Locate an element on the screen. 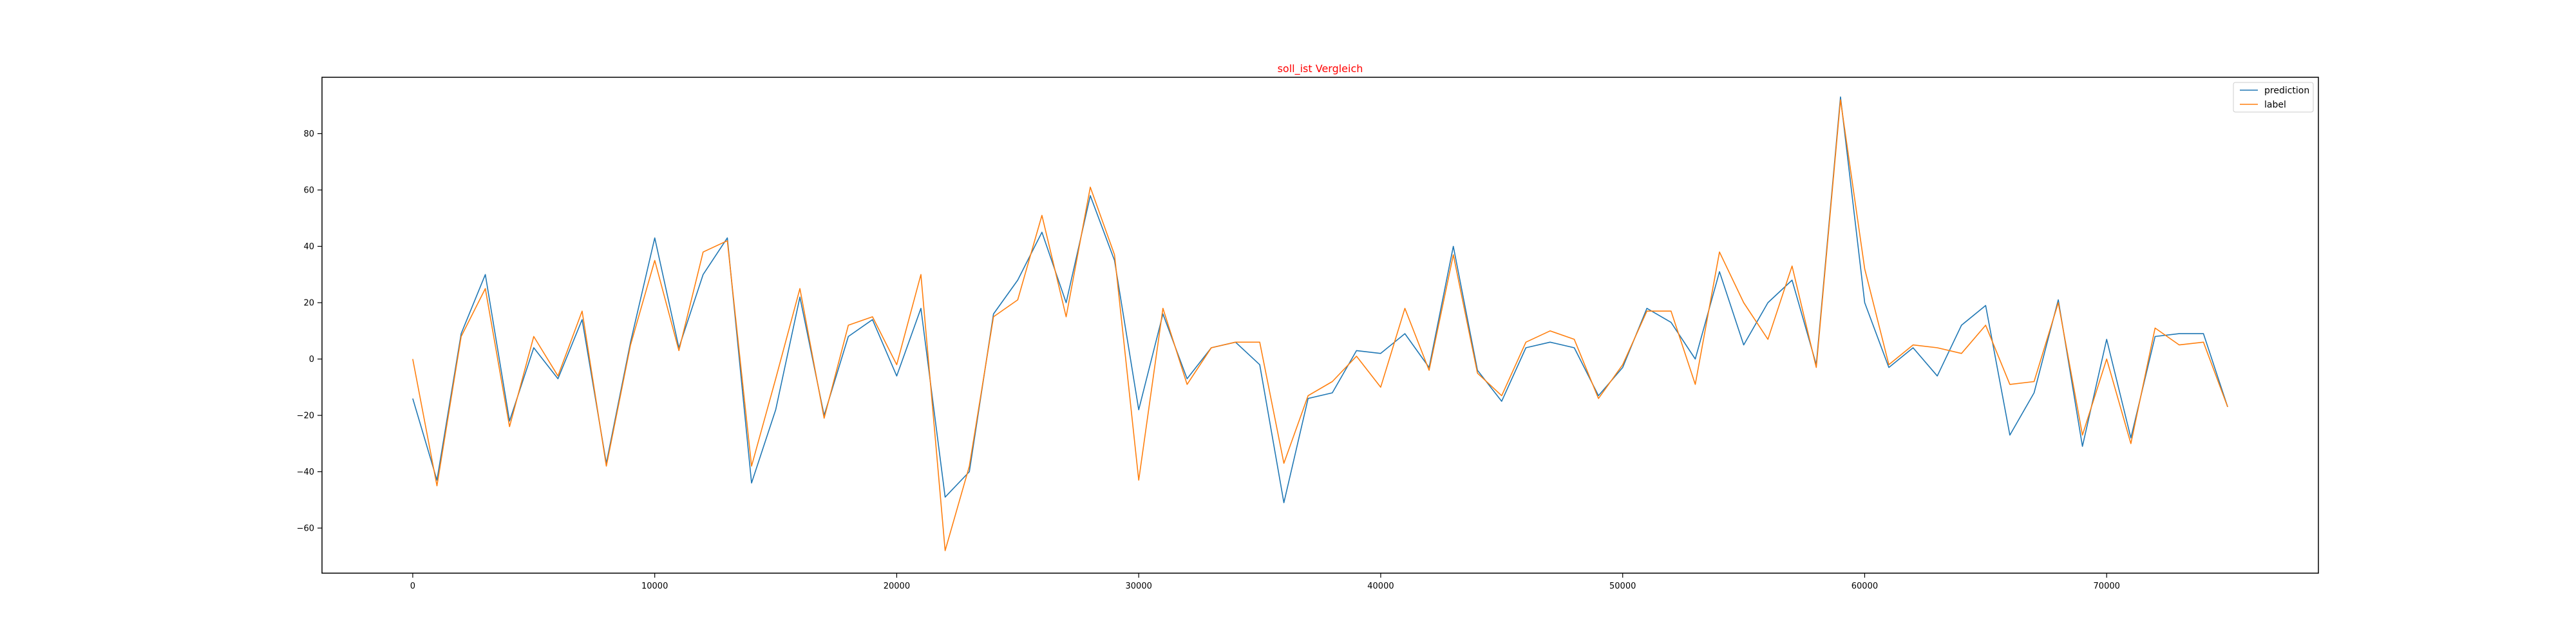  y-tick-label: 40 is located at coordinates (309, 247).